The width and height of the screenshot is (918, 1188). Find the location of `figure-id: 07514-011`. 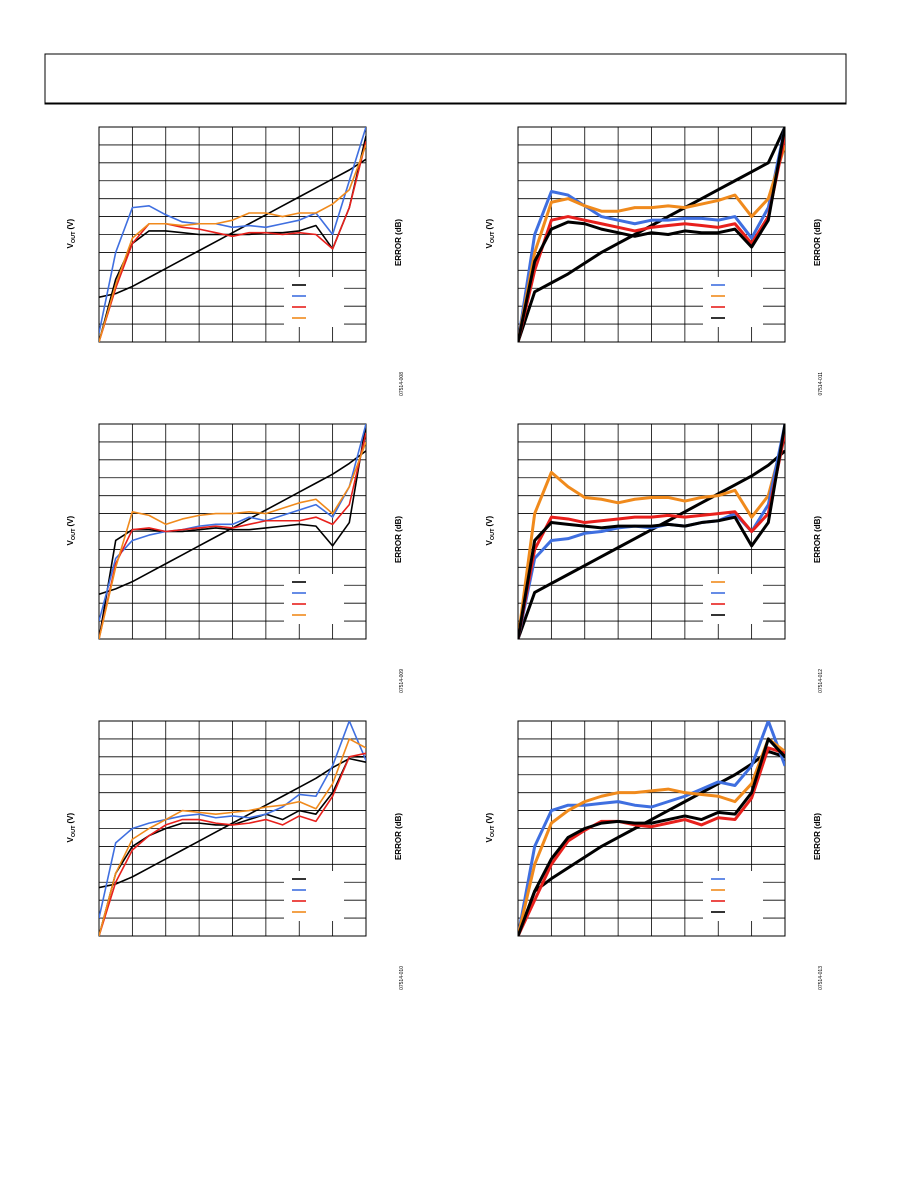

figure-id: 07514-011 is located at coordinates (821, 384).